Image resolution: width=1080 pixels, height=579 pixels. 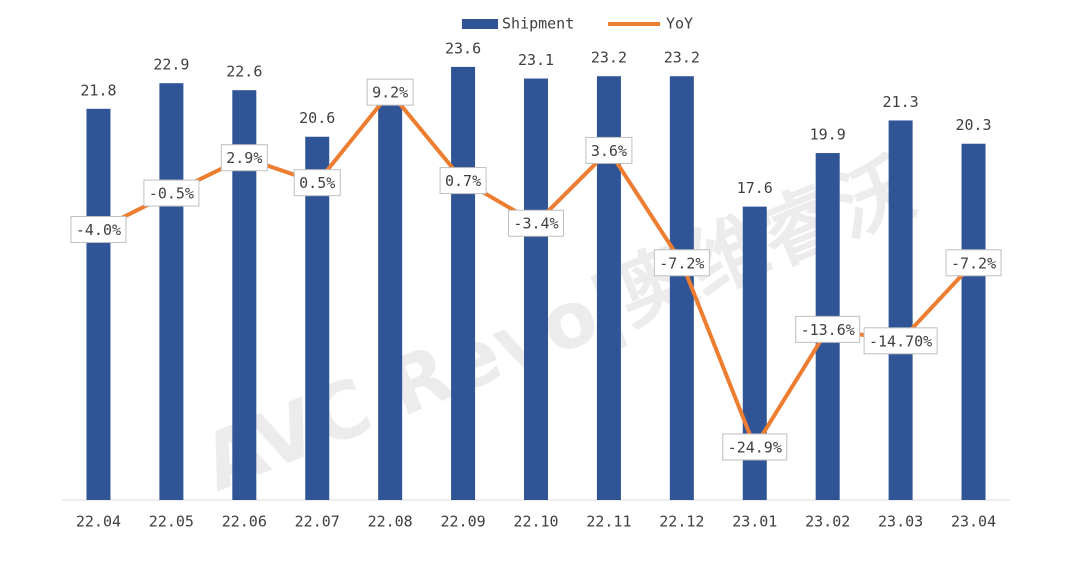 What do you see at coordinates (608, 522) in the screenshot?
I see `x-tick-label: 22.11` at bounding box center [608, 522].